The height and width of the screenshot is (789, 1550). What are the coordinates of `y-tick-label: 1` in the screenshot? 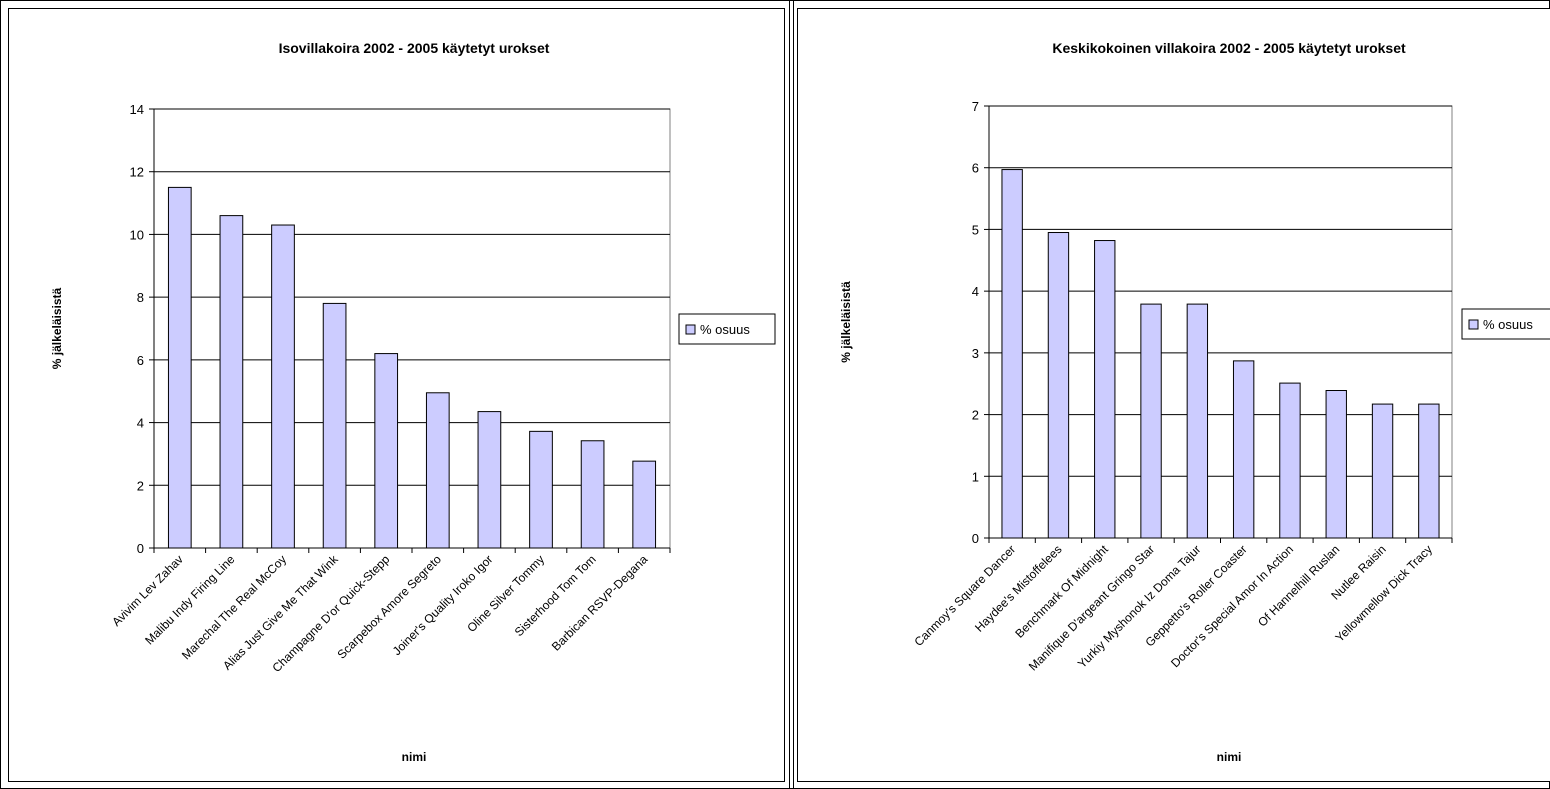 It's located at (975, 476).